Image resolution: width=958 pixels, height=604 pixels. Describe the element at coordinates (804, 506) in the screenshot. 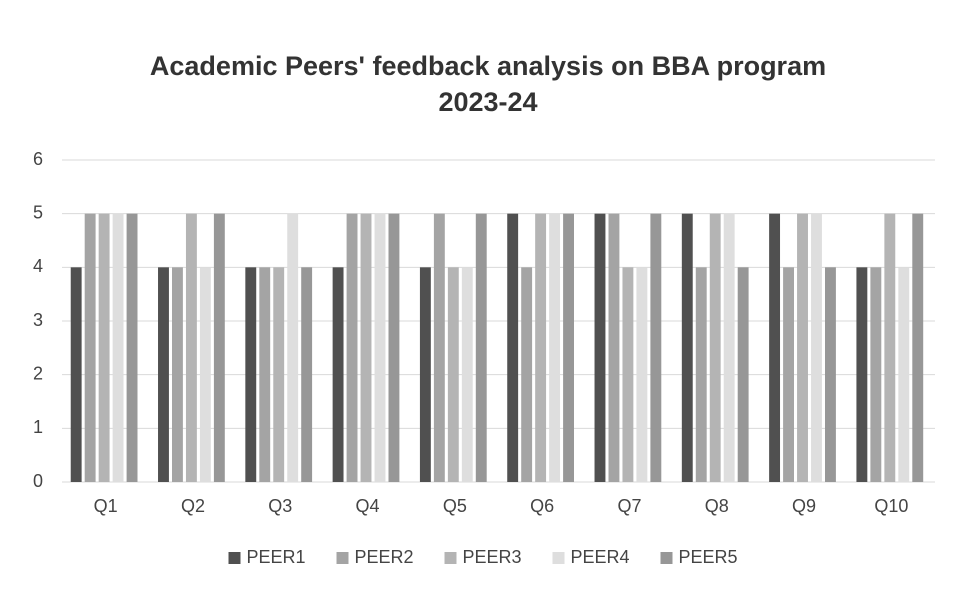

I see `x-tick-label: Q9` at that location.